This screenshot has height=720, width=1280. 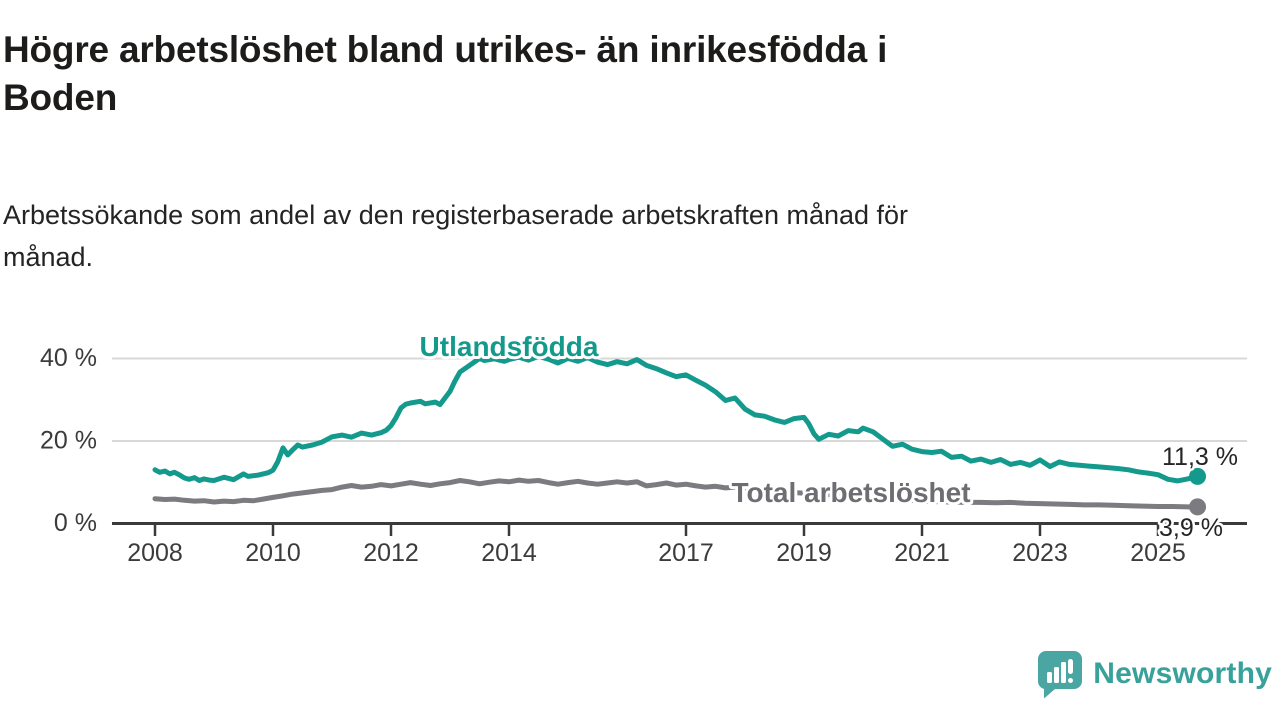 I want to click on newsworthy-wordmark: Newsworthy, so click(x=1182, y=673).